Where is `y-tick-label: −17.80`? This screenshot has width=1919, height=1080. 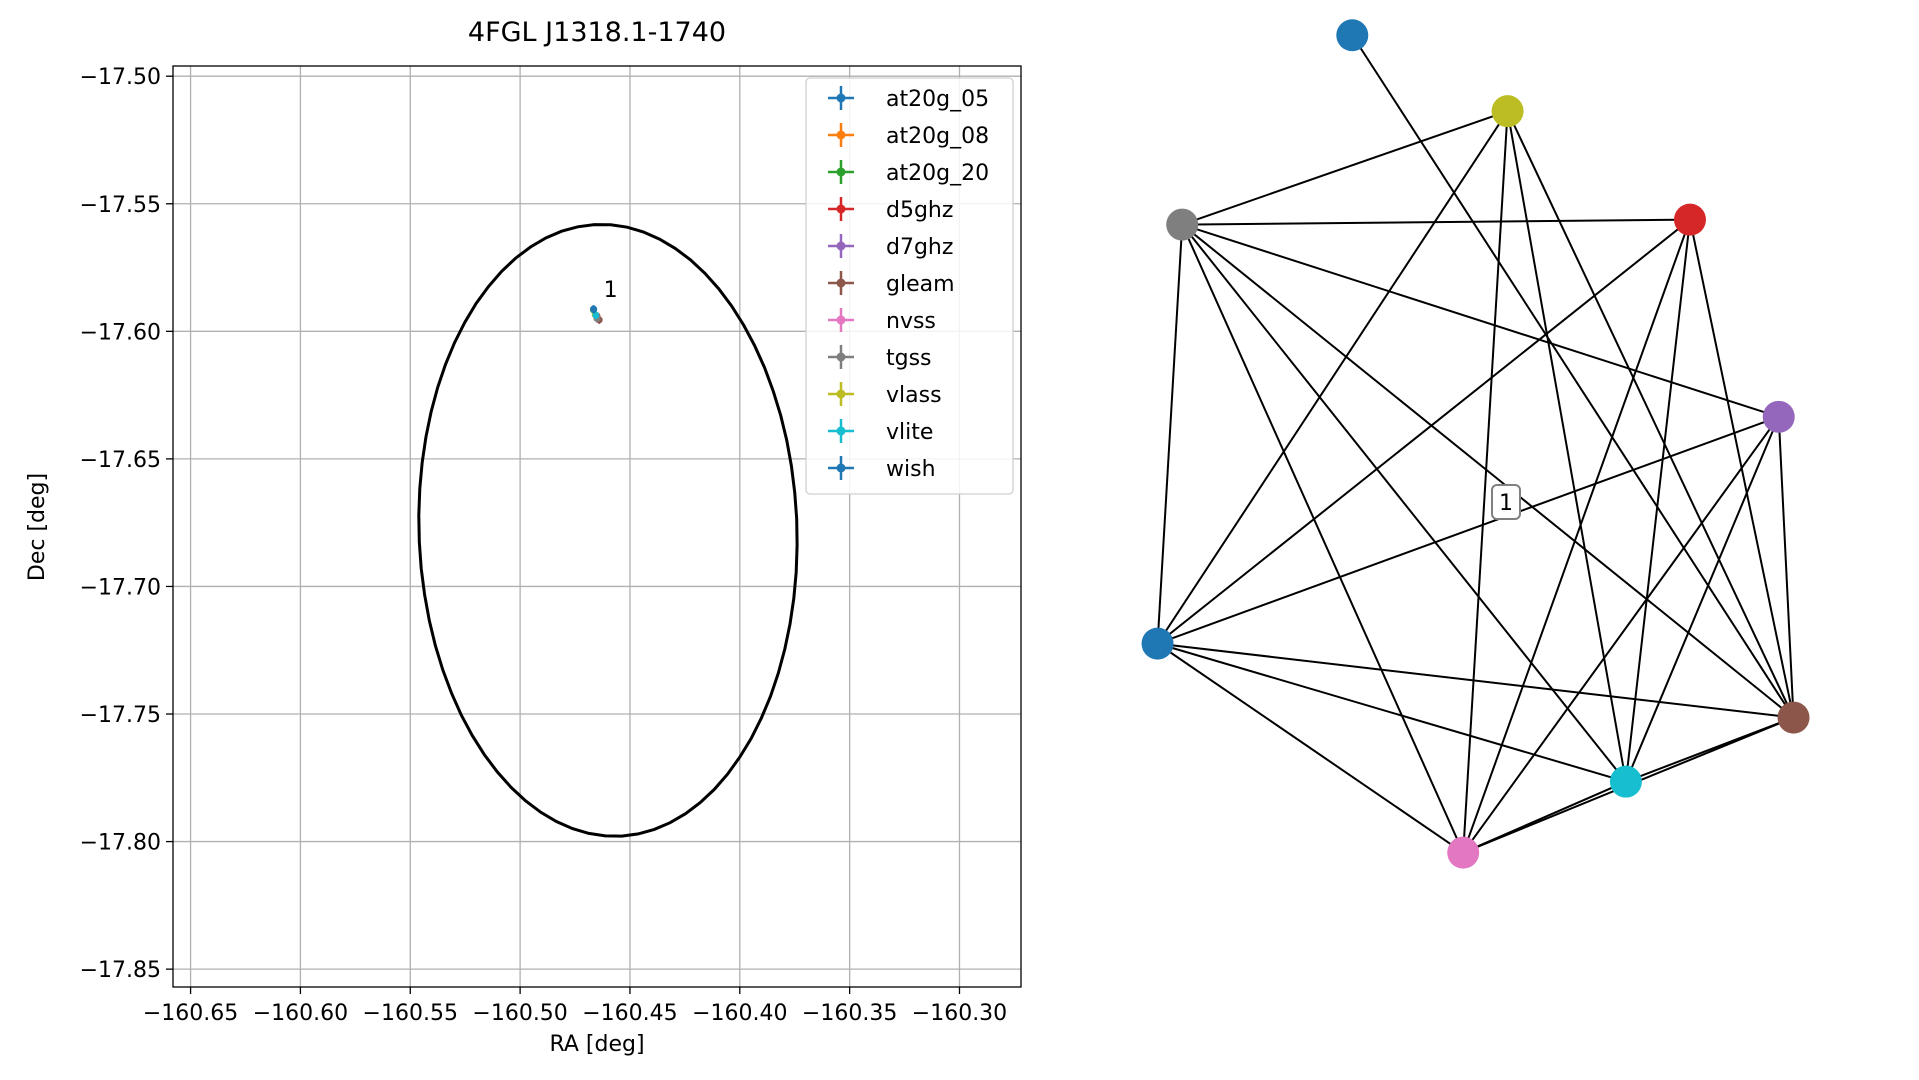
y-tick-label: −17.80 is located at coordinates (120, 843).